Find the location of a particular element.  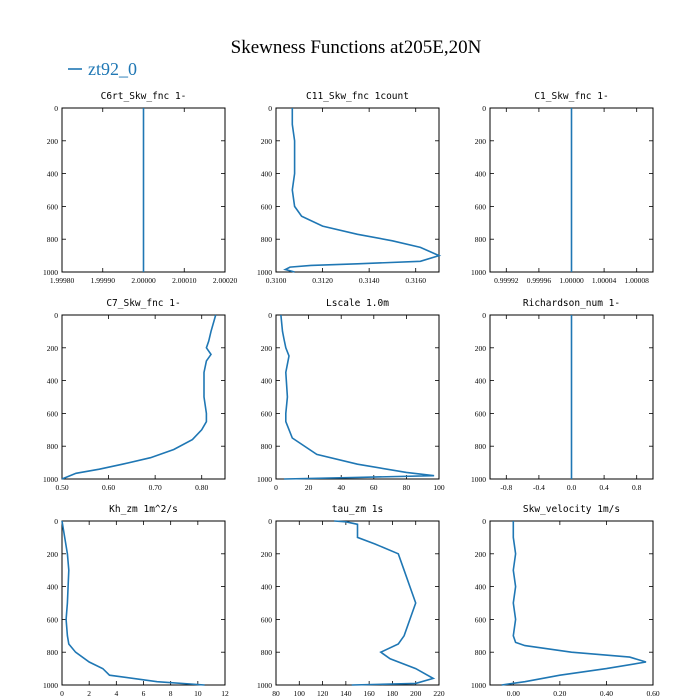

x-tick-label: 0.40 is located at coordinates (606, 693).